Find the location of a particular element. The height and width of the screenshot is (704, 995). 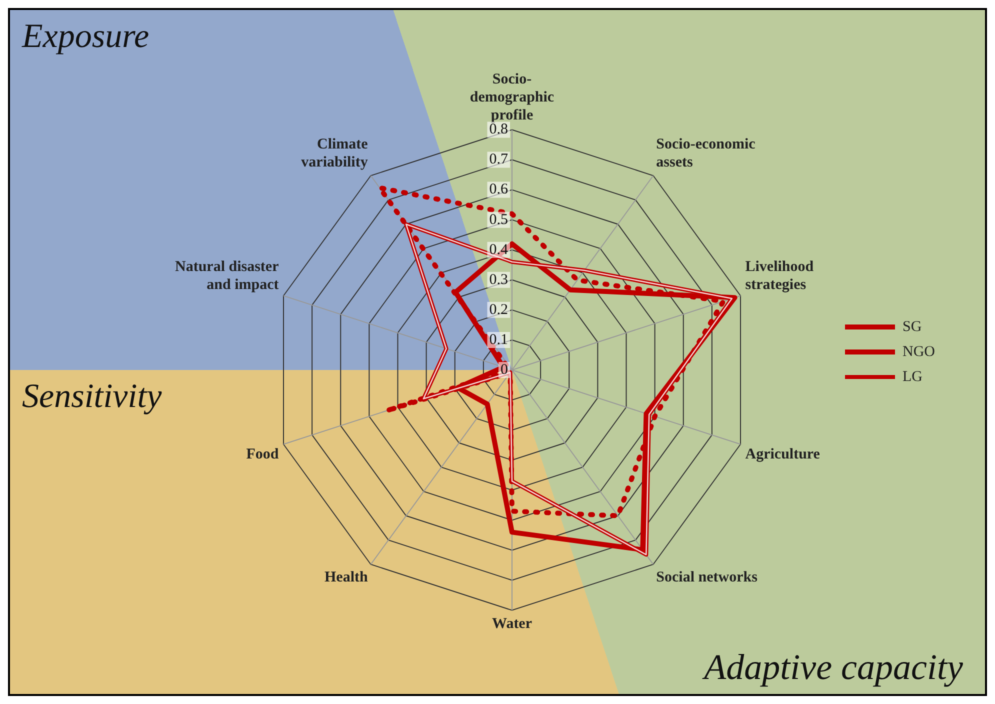

spoke-label: Socio-economic assets is located at coordinates (706, 153).